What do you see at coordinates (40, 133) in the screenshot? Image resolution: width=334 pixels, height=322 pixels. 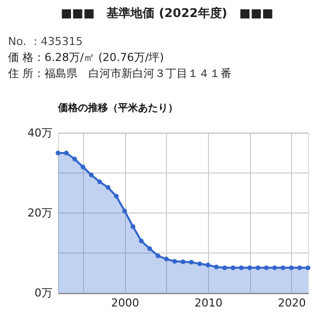 I see `y-tick-label: 40万` at bounding box center [40, 133].